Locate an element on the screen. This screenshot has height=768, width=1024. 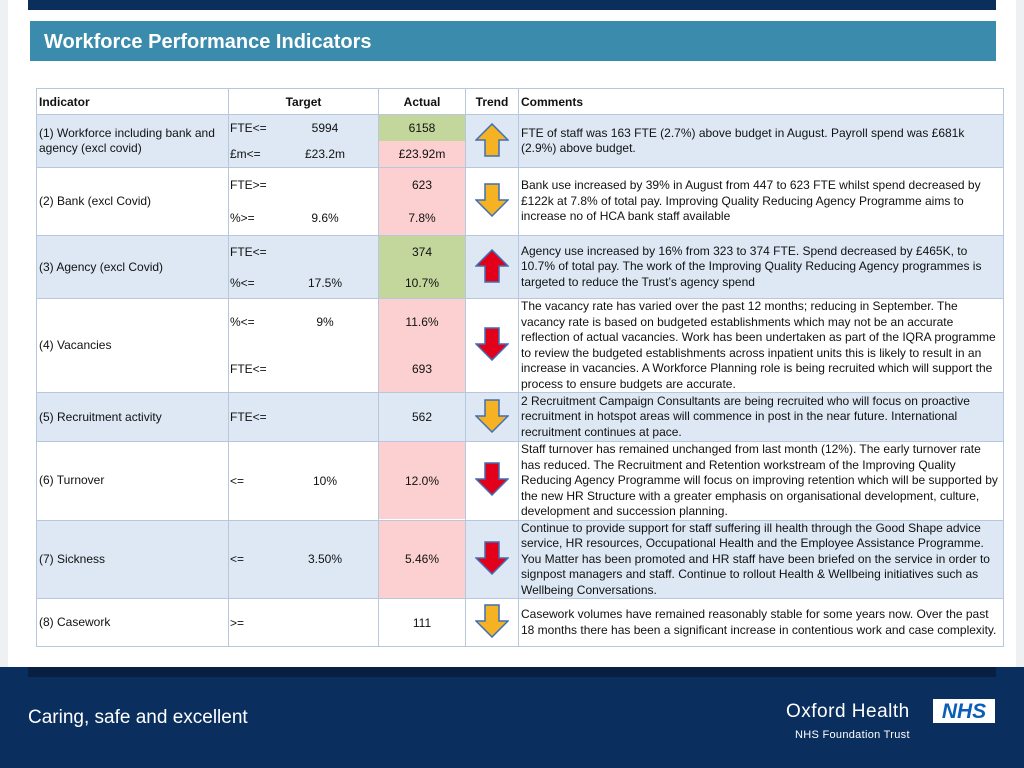
actual-cell: 623 7.8% is located at coordinates (422, 201).